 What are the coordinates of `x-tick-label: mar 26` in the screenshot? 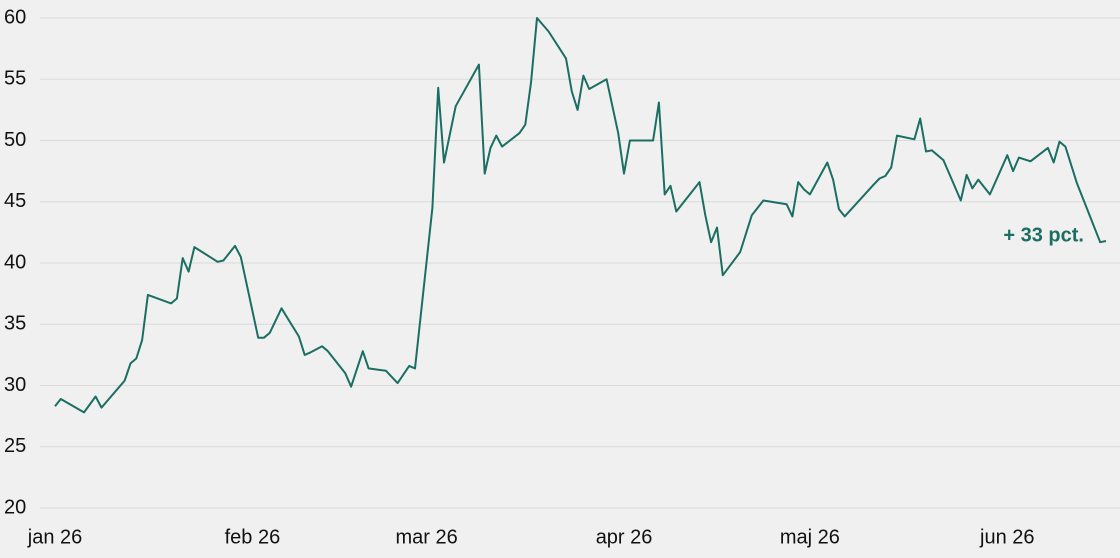 It's located at (426, 537).